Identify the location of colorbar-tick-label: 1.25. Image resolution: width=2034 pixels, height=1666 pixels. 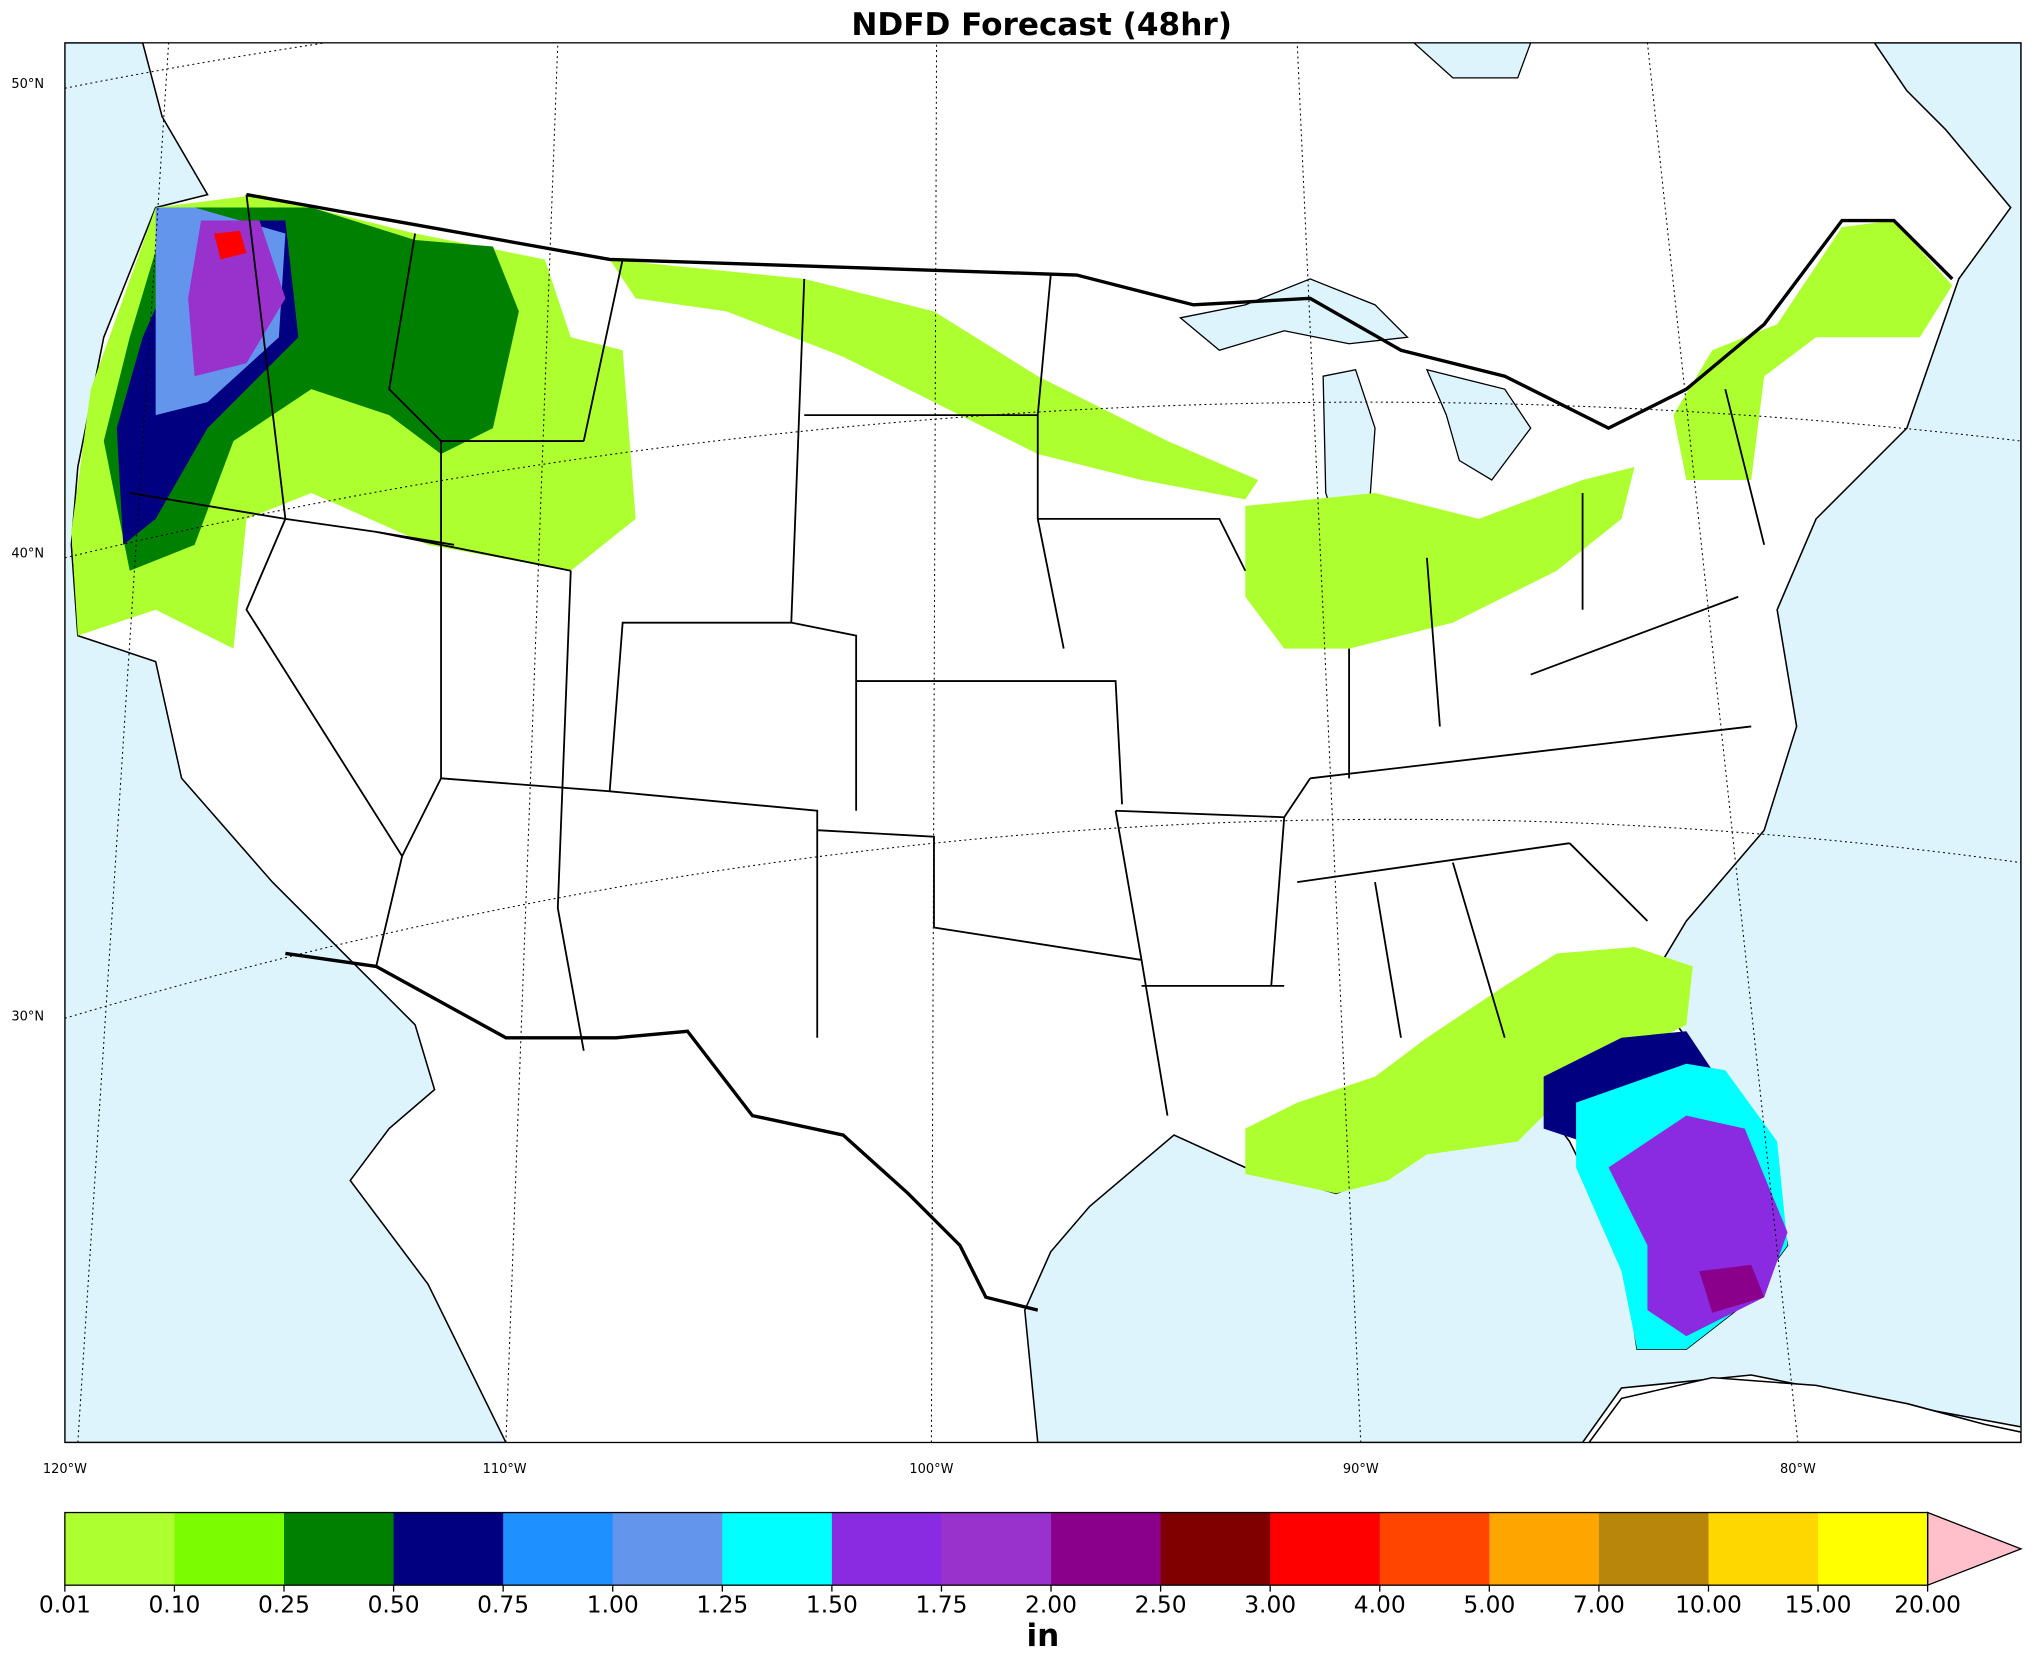
(722, 1604).